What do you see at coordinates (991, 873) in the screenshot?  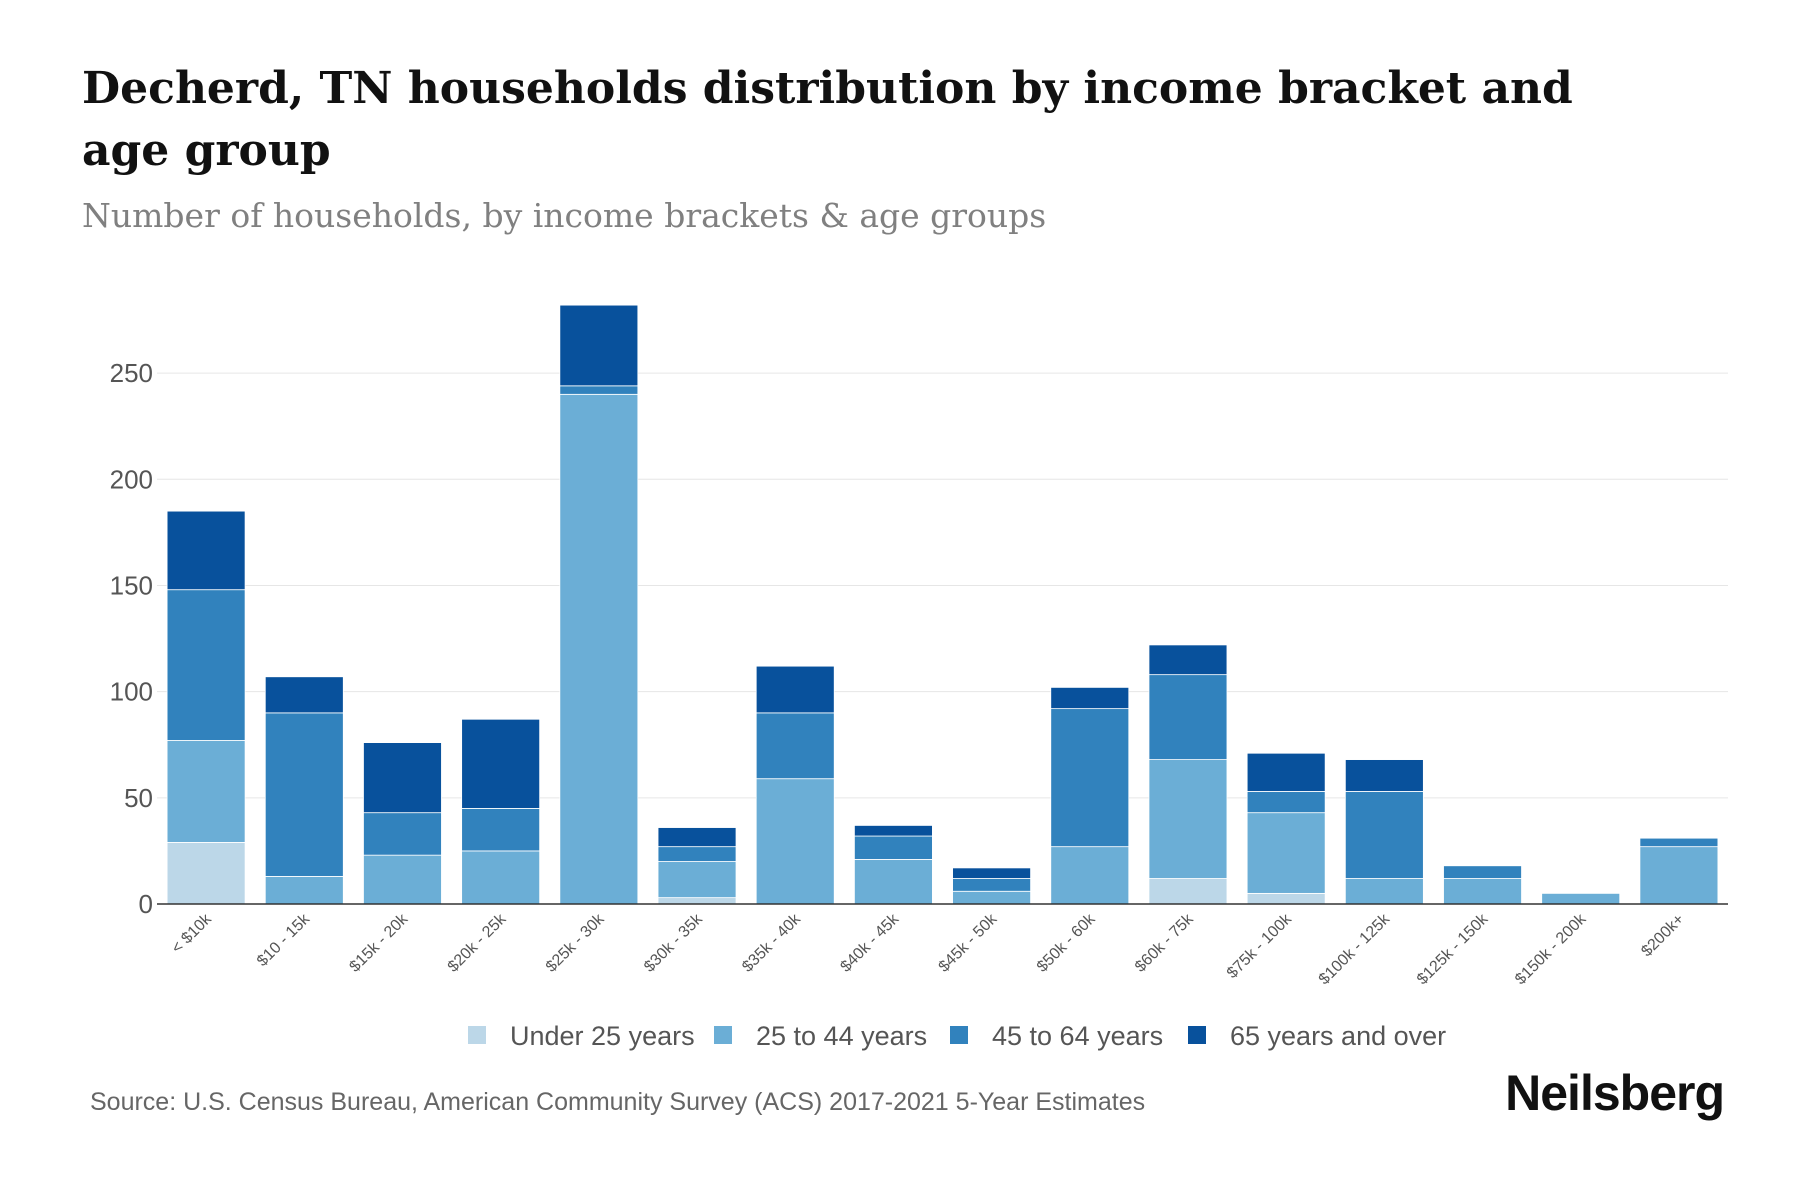 I see `bar-45k-50k-65-years-and-over` at bounding box center [991, 873].